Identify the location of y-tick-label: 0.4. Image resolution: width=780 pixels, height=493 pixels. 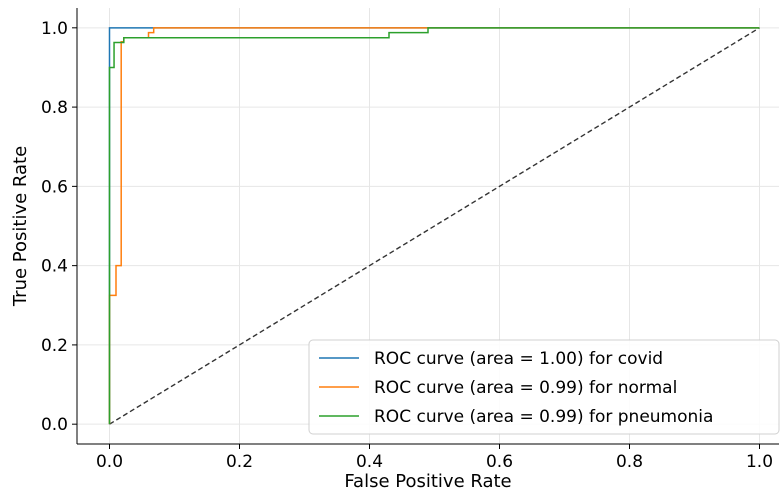
(54, 267).